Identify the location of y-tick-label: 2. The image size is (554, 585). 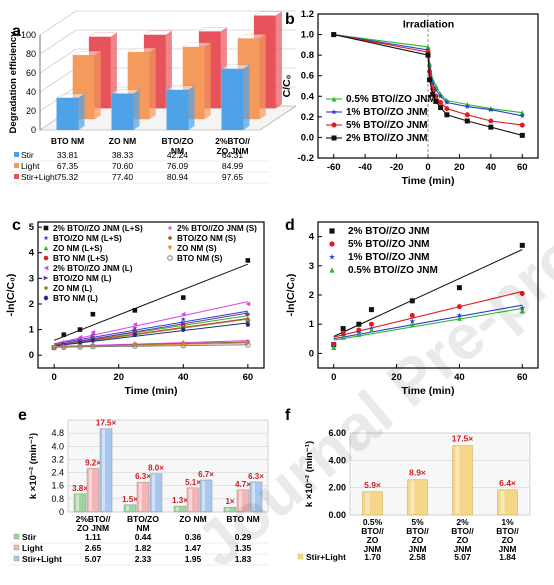
(311, 295).